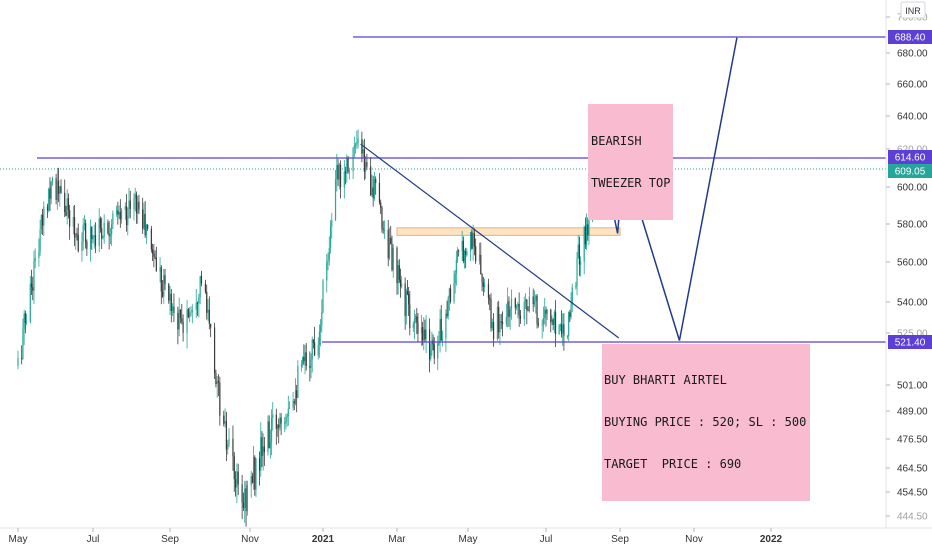 The image size is (932, 555). Describe the element at coordinates (912, 517) in the screenshot. I see `price-tick-label: 444.50` at that location.